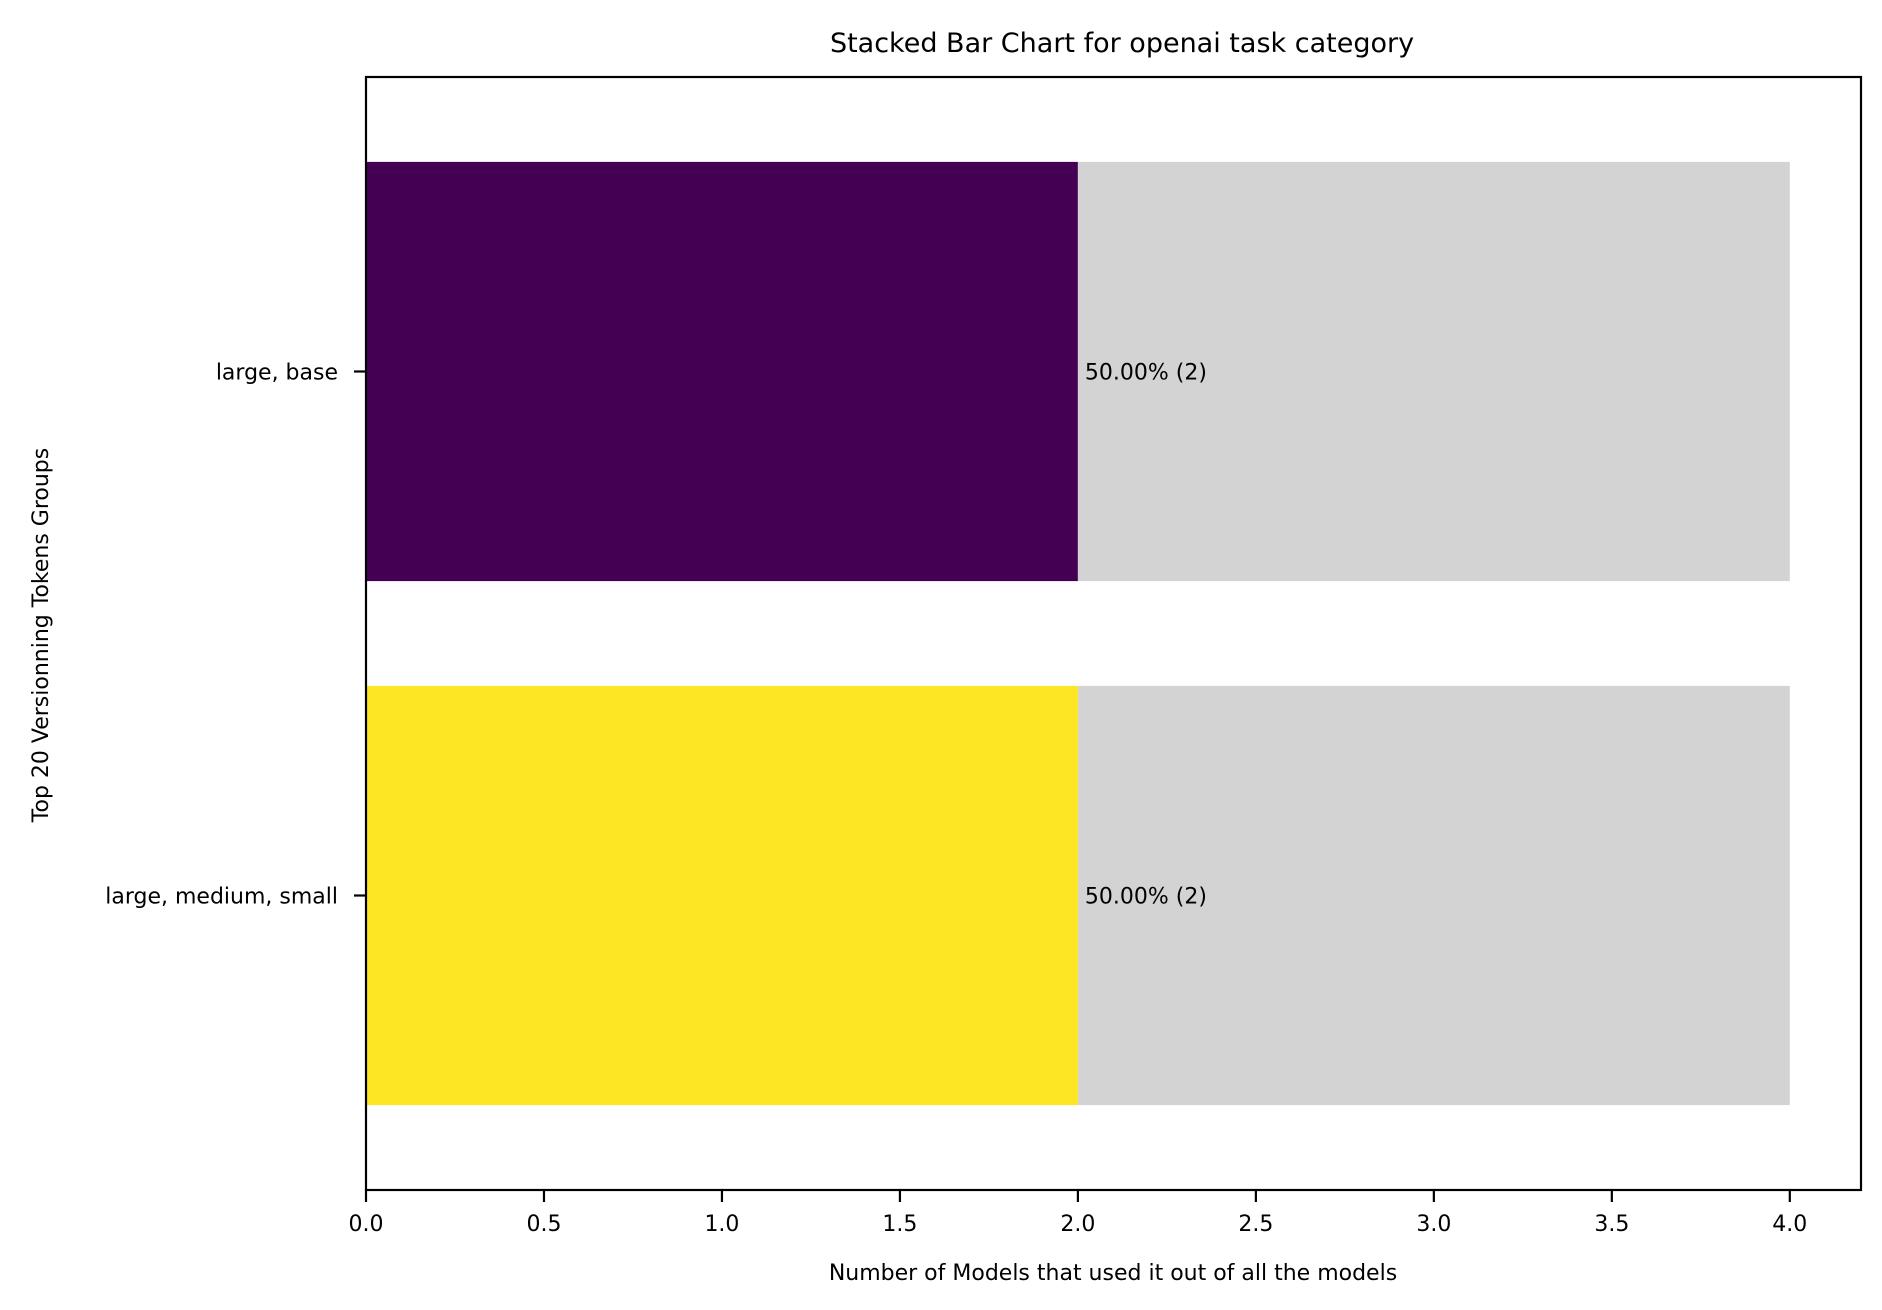 This screenshot has width=1882, height=1310. Describe the element at coordinates (1146, 634) in the screenshot. I see `data-labels-layer: 50.00% (2) 50.00% (2)` at that location.